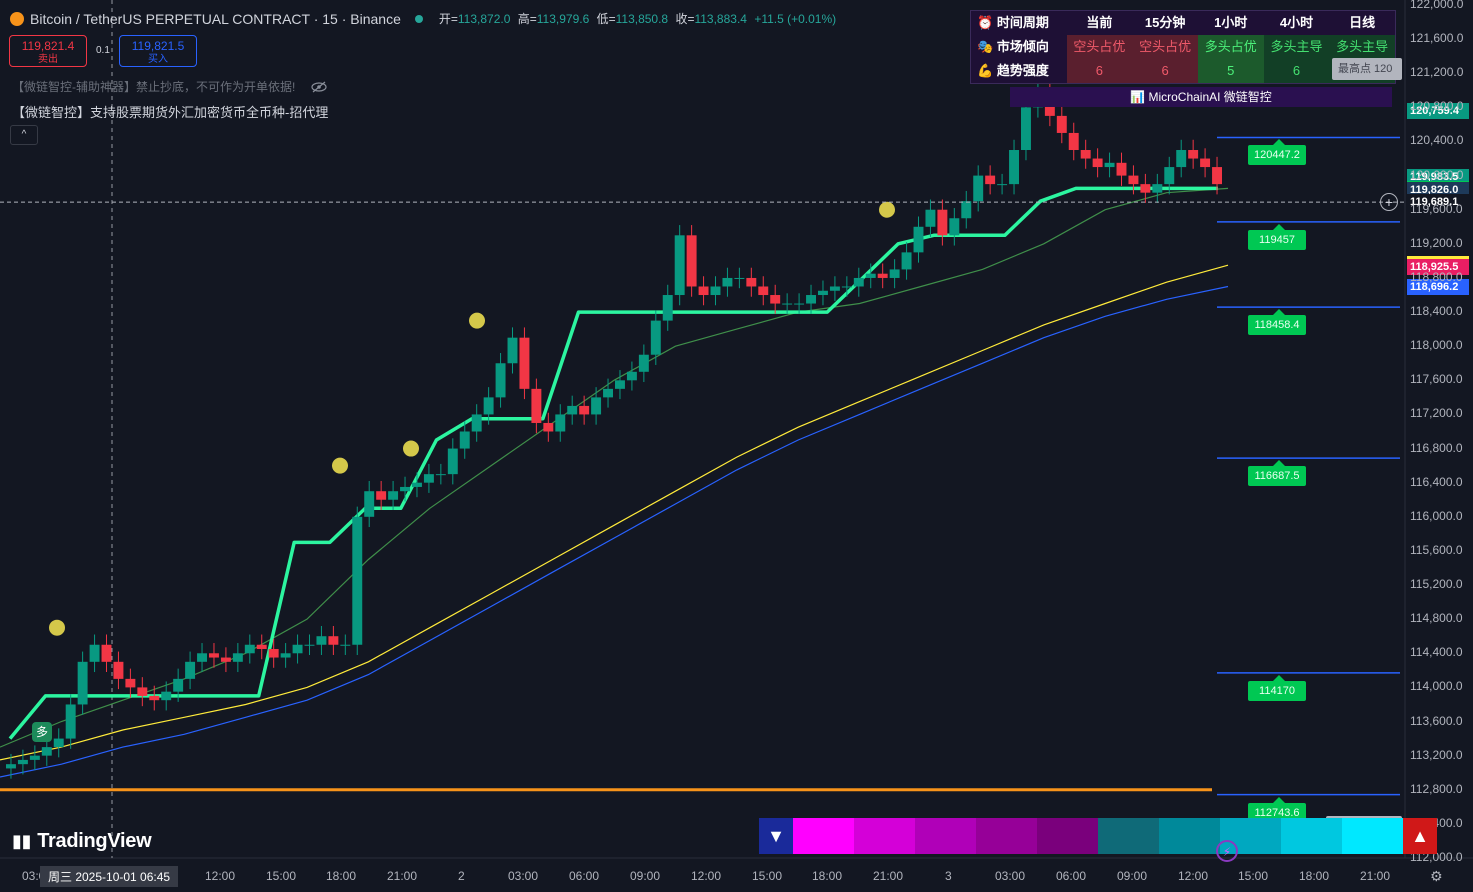  Describe the element at coordinates (1436, 311) in the screenshot. I see `price-tick-label: 118,400.0` at that location.